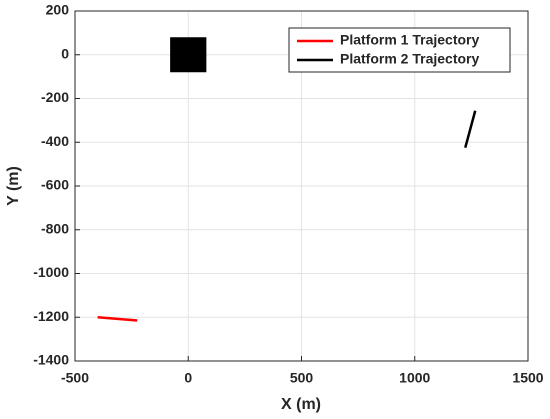 The image size is (550, 419). What do you see at coordinates (58, 10) in the screenshot?
I see `y-tick-label: 200` at bounding box center [58, 10].